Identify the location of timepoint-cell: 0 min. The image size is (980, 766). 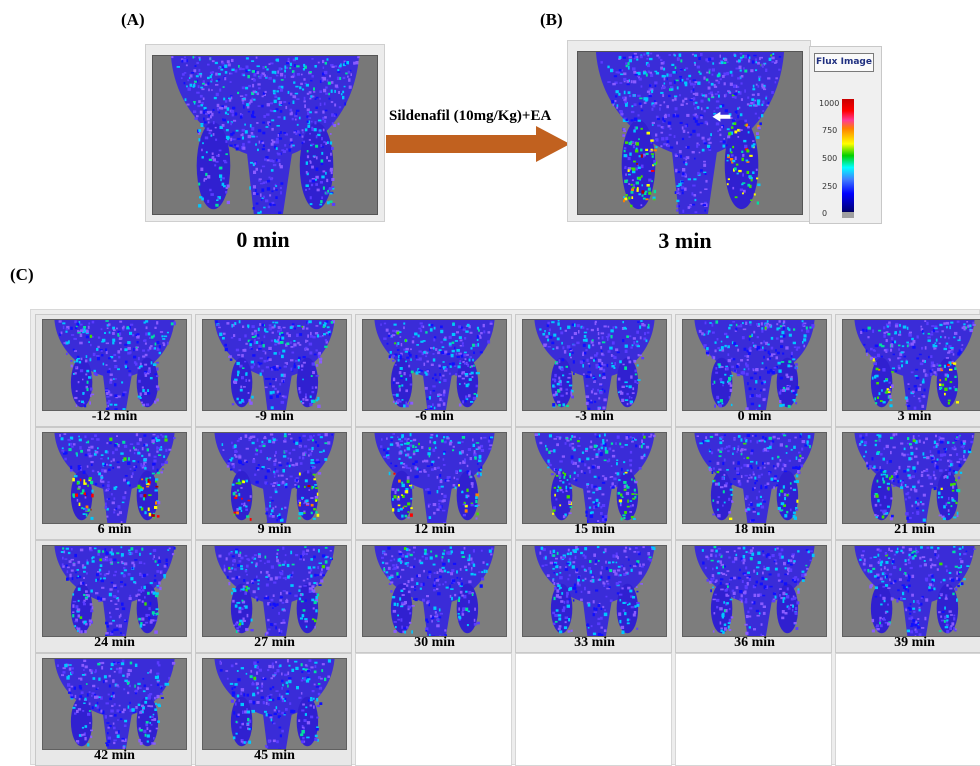
(753, 370).